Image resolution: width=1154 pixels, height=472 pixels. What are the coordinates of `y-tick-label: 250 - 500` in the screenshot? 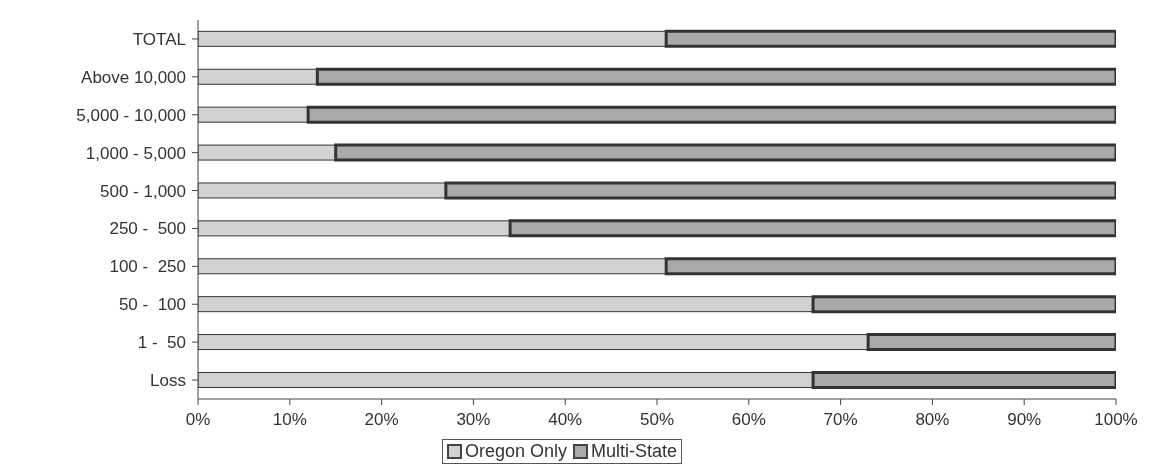 It's located at (147, 229).